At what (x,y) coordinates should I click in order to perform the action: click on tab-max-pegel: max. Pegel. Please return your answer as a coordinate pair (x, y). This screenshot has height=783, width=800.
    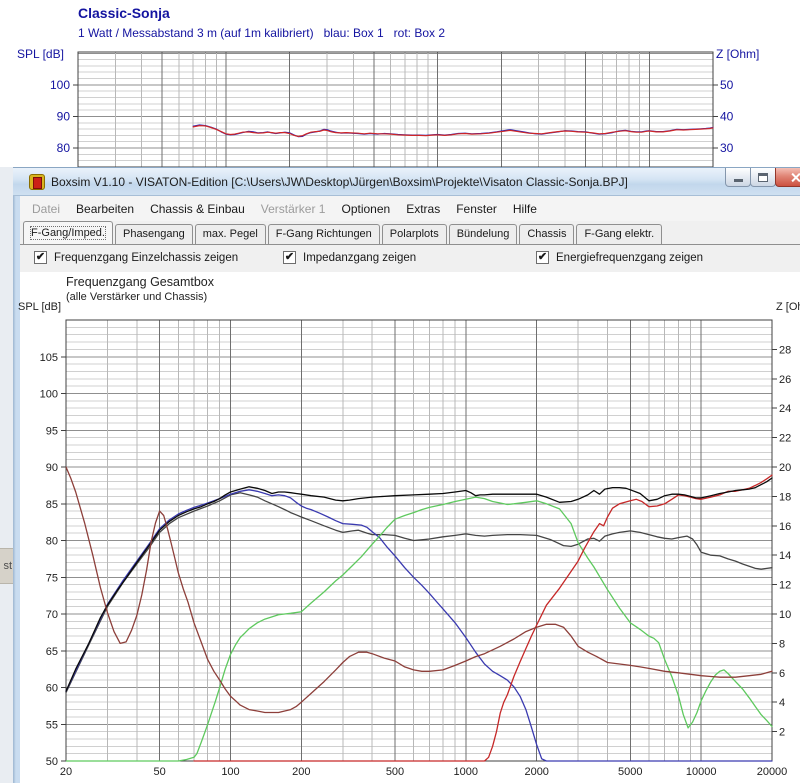
    Looking at the image, I should click on (230, 234).